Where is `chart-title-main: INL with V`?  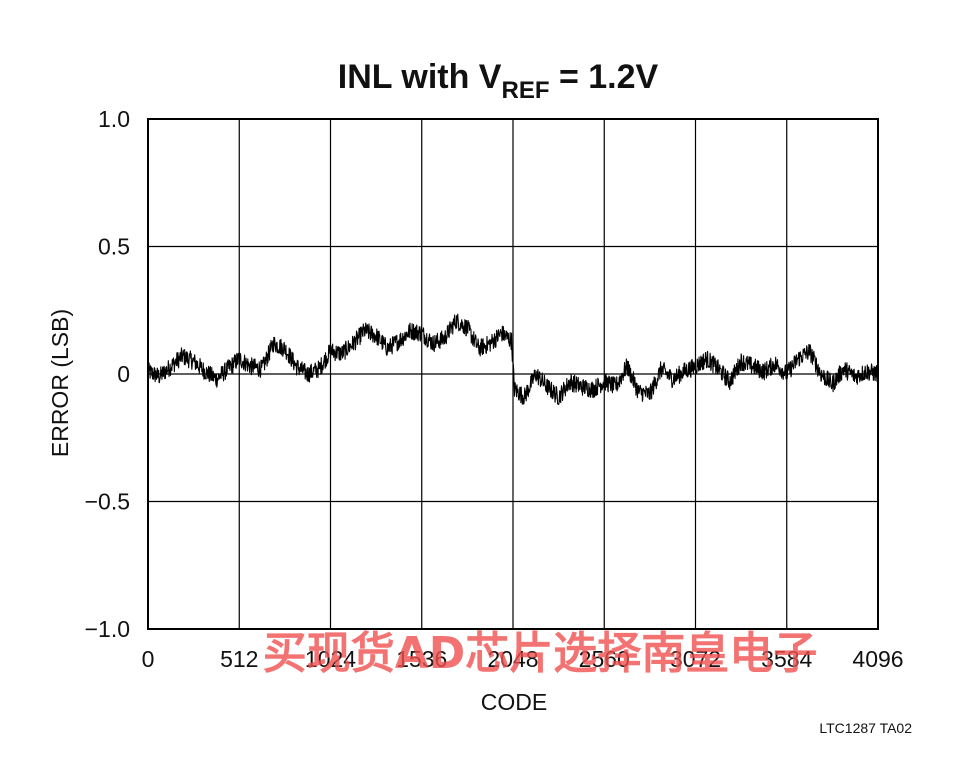 chart-title-main: INL with V is located at coordinates (420, 77).